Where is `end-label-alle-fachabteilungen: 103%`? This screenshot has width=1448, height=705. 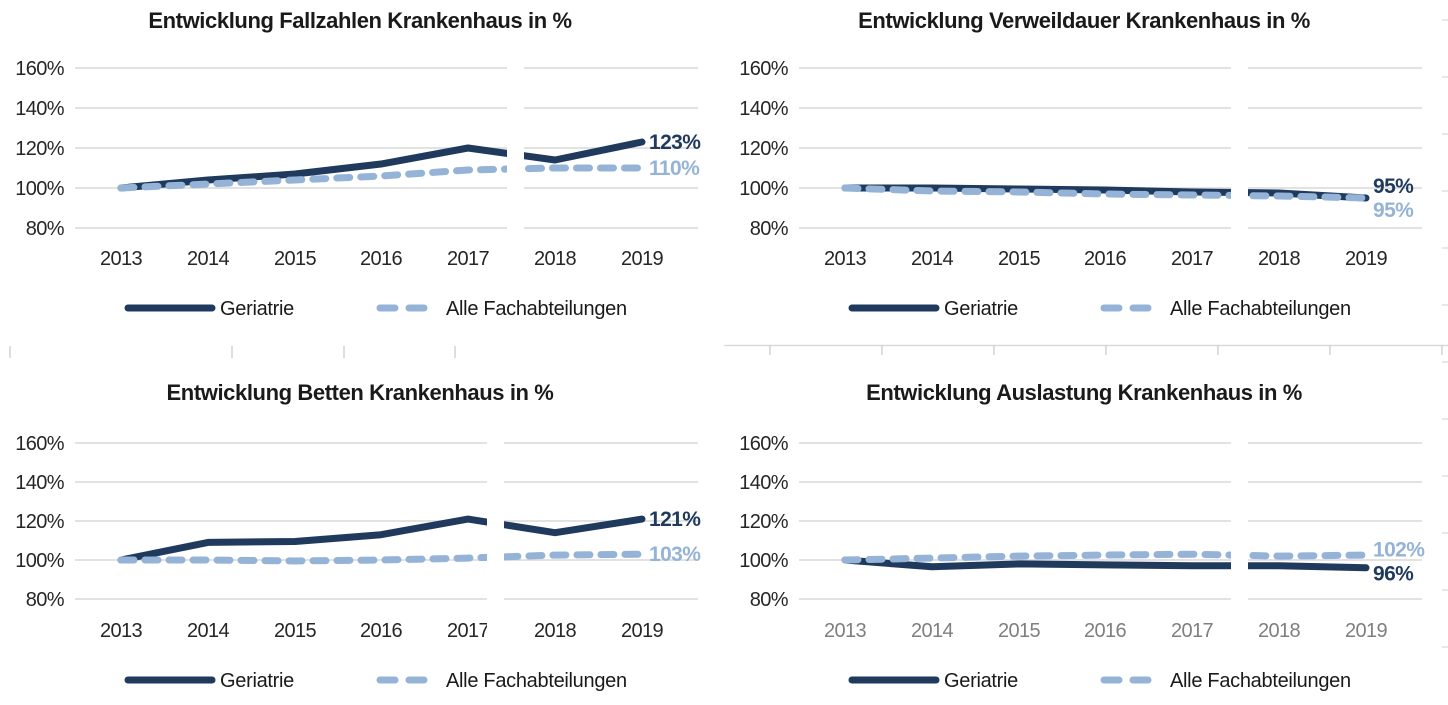 end-label-alle-fachabteilungen: 103% is located at coordinates (675, 554).